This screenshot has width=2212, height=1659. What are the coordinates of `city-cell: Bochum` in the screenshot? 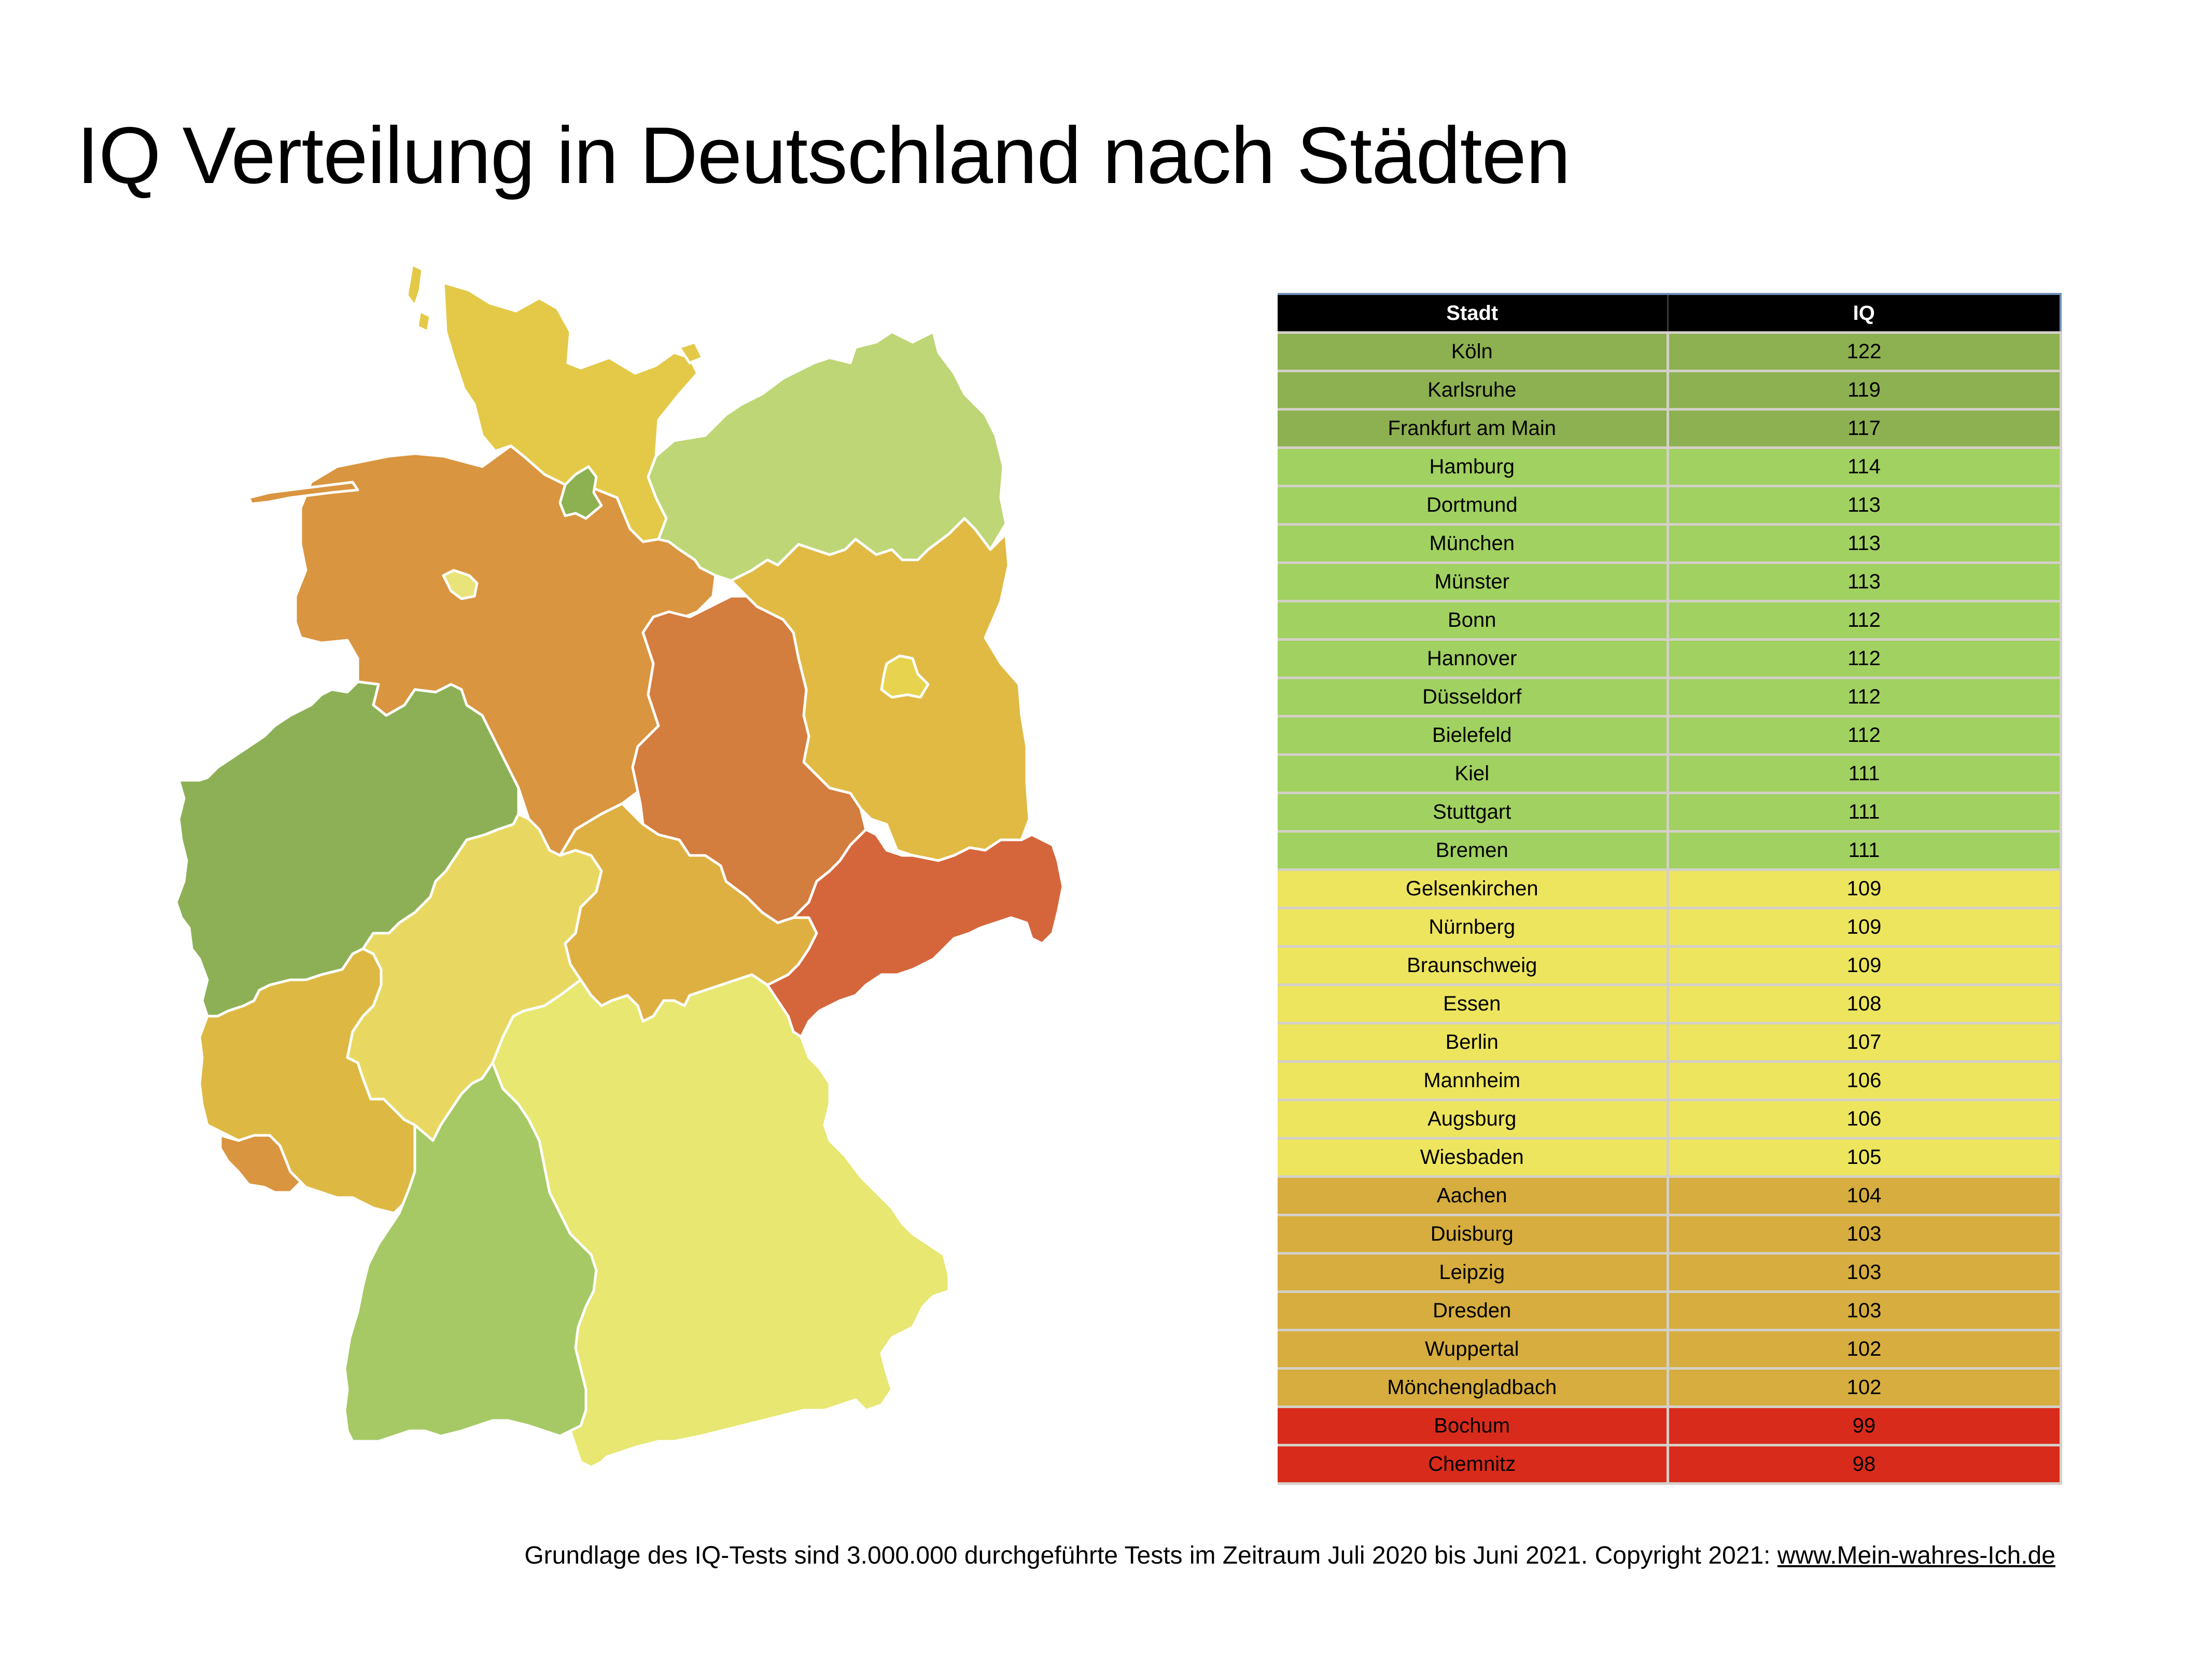 It's located at (1473, 1425).